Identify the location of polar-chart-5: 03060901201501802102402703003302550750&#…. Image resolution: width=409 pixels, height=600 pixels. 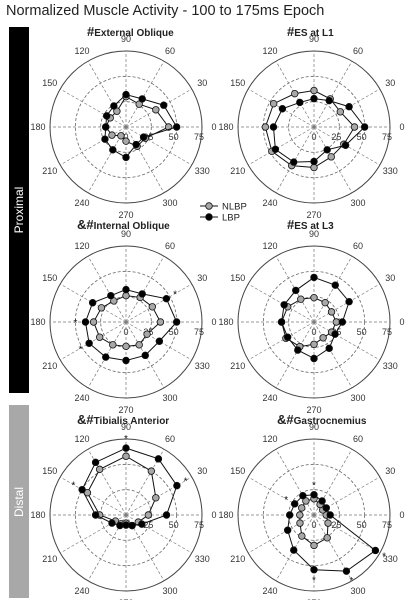
(123, 506).